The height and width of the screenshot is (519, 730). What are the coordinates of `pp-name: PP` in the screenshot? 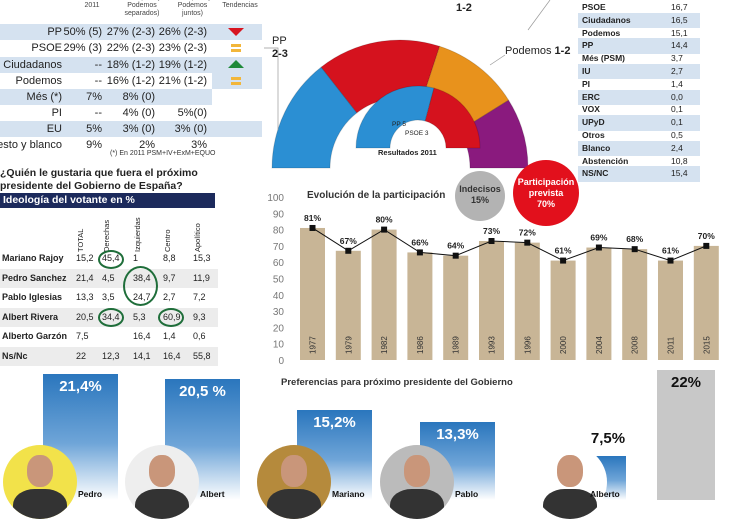 It's located at (279, 41).